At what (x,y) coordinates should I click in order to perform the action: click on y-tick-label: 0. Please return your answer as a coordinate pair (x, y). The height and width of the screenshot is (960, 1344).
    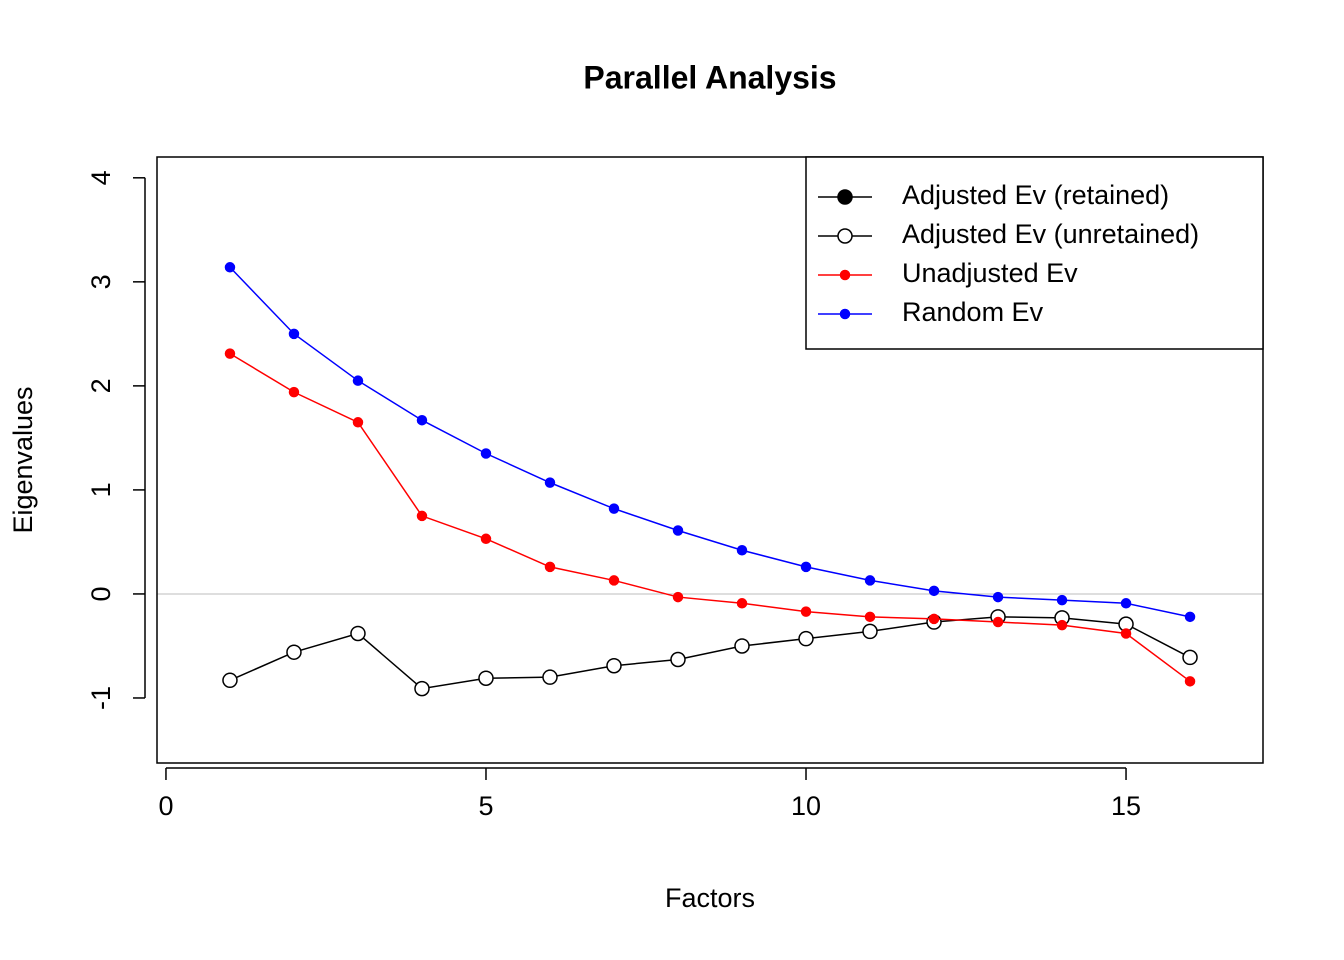
    Looking at the image, I should click on (101, 593).